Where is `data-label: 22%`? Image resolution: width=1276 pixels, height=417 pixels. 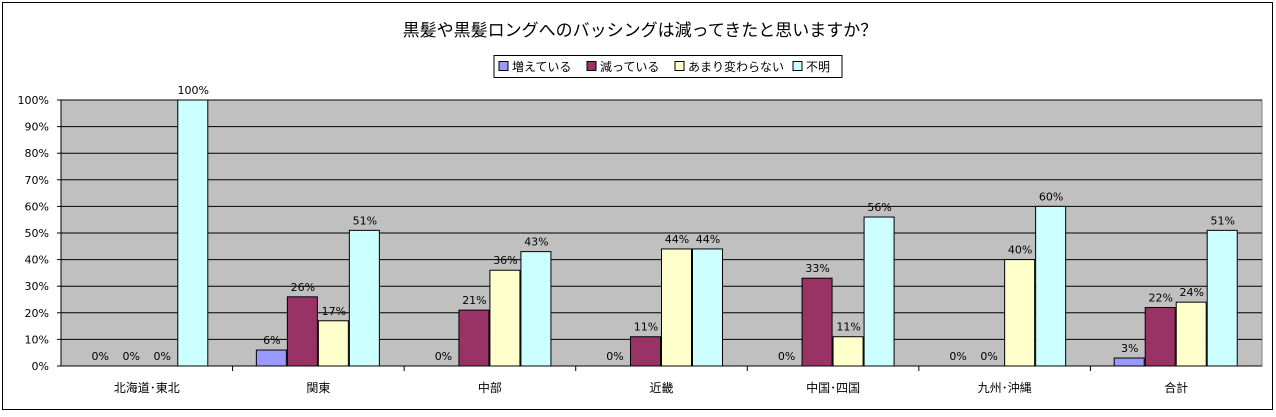
data-label: 22% is located at coordinates (1160, 297).